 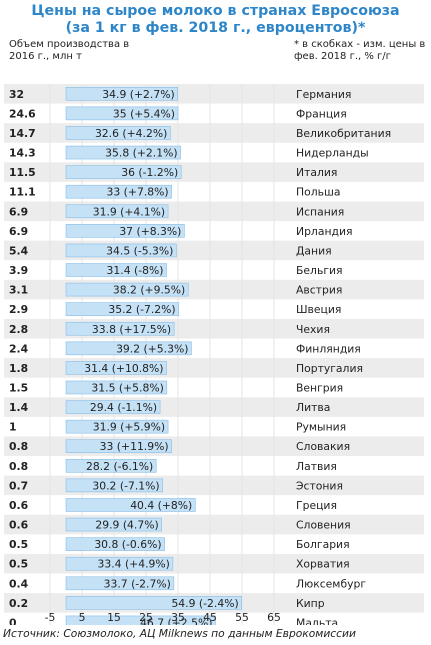 What do you see at coordinates (18, 387) in the screenshot?
I see `production-value: 1.5` at bounding box center [18, 387].